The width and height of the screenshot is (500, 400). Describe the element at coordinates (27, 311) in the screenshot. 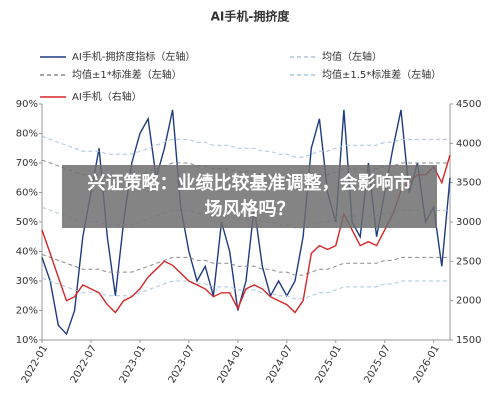

I see `y-tick-label: 20%` at that location.